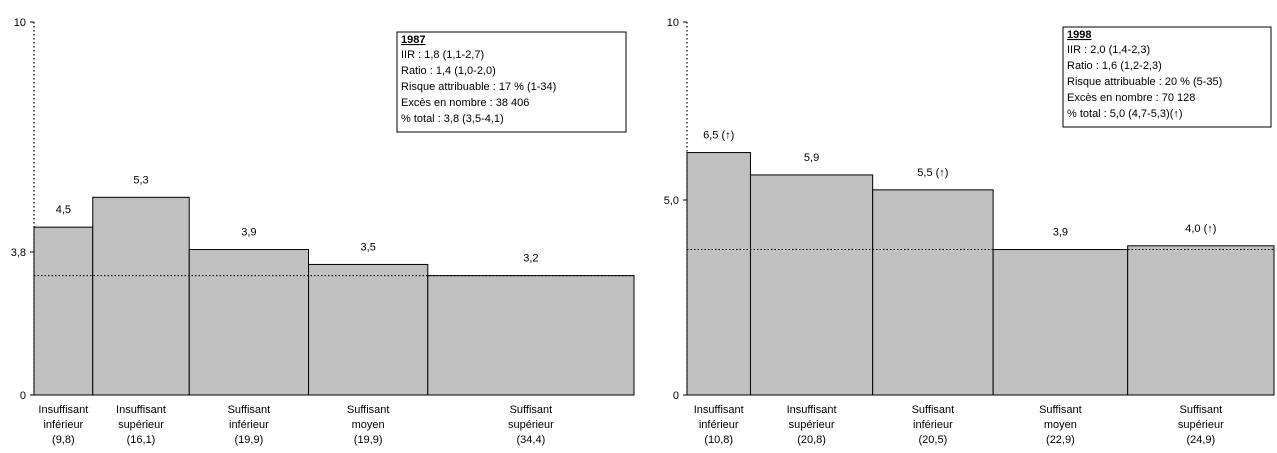  I want to click on info-box-title: 1998, so click(1079, 35).